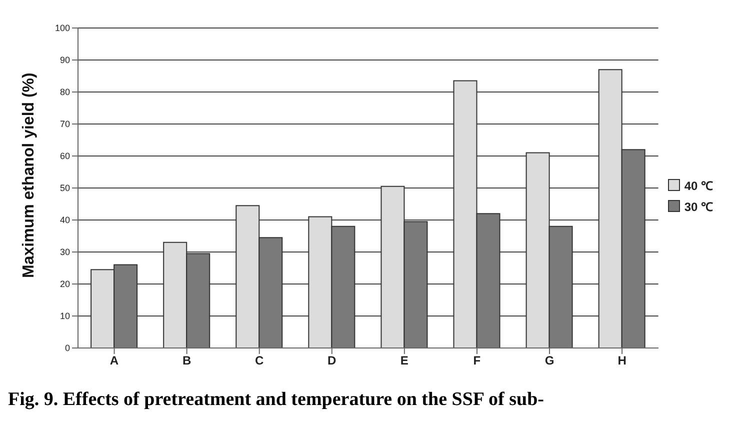 The image size is (731, 436). What do you see at coordinates (65, 156) in the screenshot?
I see `y-tick-label: 60` at bounding box center [65, 156].